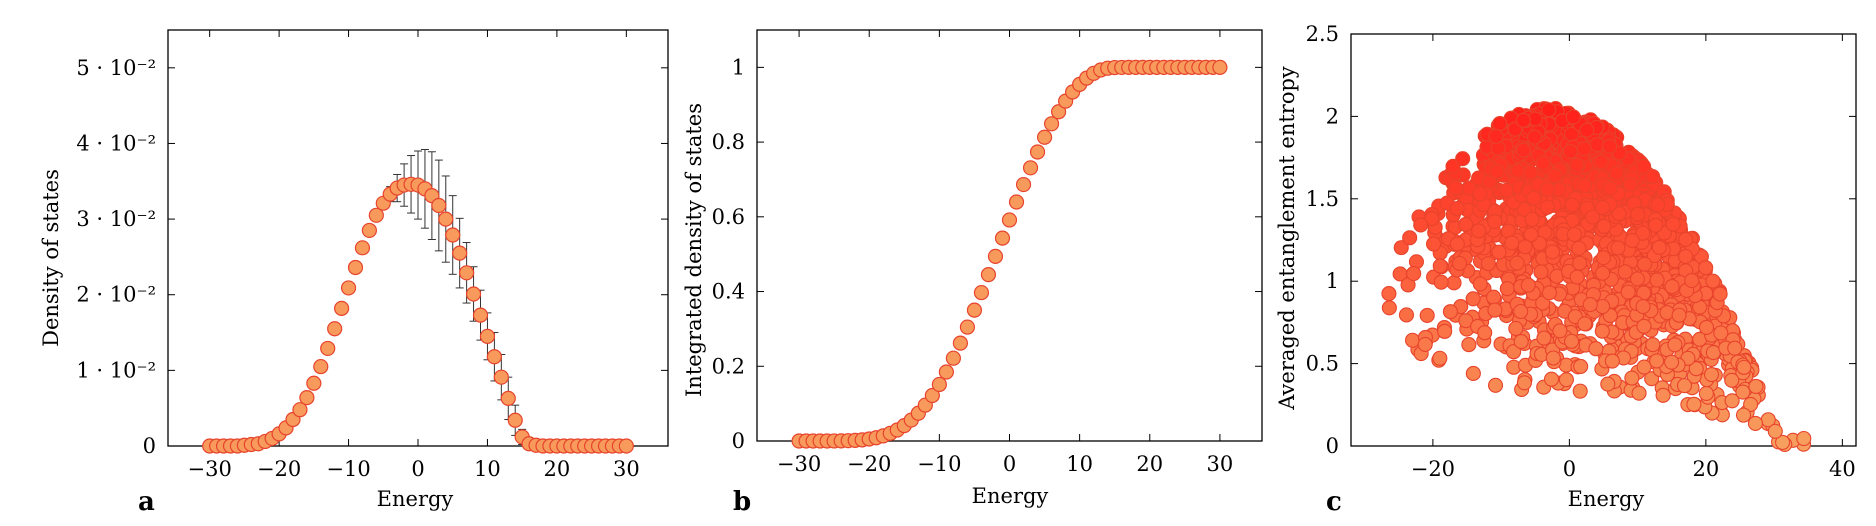  I want to click on panel-c-xlabel: Energy, so click(1606, 499).